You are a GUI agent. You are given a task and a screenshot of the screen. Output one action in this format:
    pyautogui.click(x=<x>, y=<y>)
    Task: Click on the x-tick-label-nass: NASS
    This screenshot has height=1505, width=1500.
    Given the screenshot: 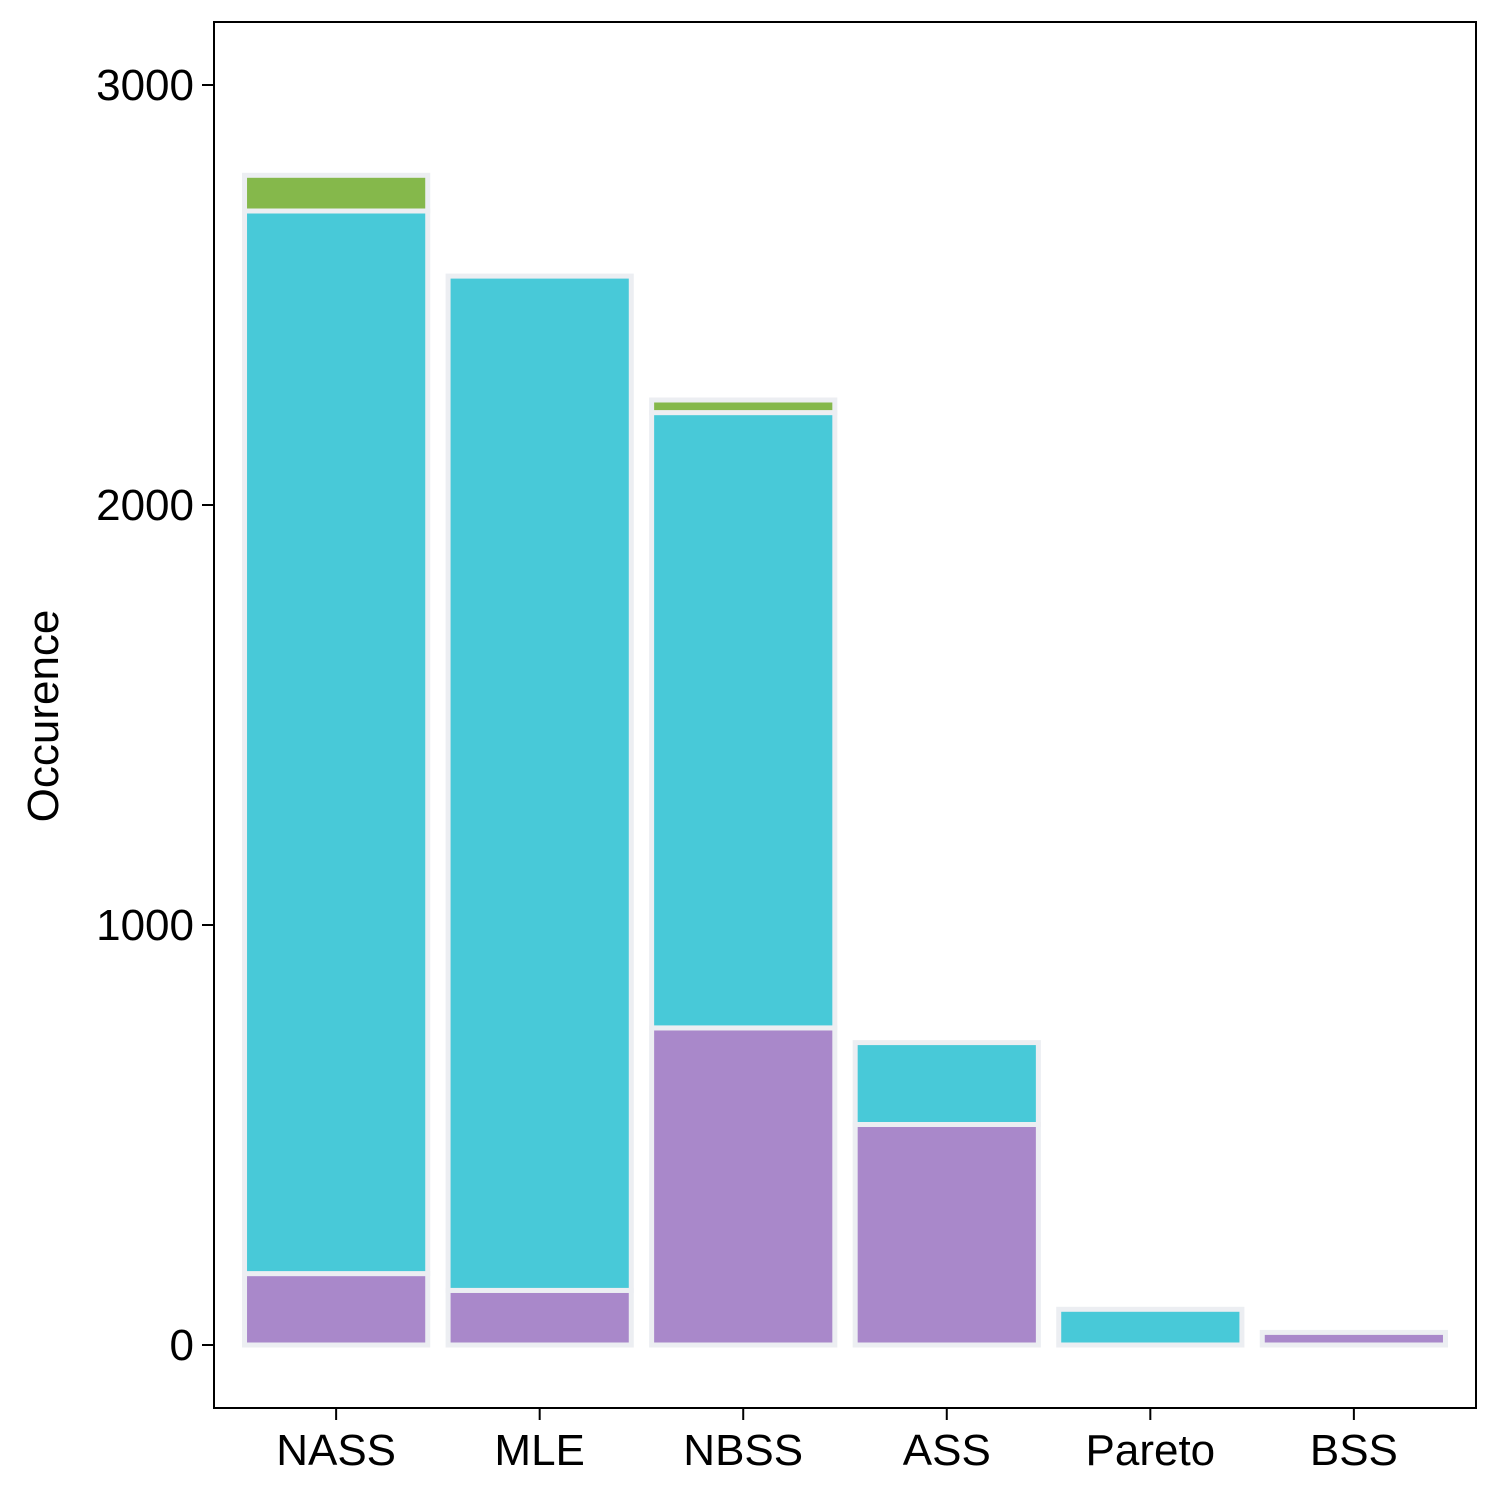 What is the action you would take?
    pyautogui.click(x=336, y=1450)
    